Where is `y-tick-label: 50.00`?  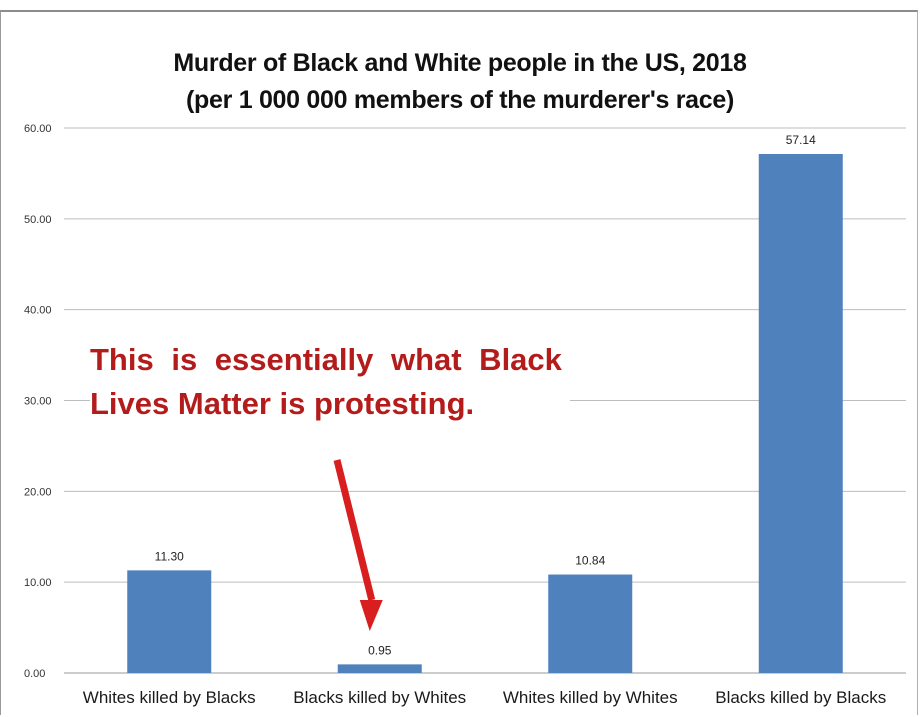 y-tick-label: 50.00 is located at coordinates (38, 220).